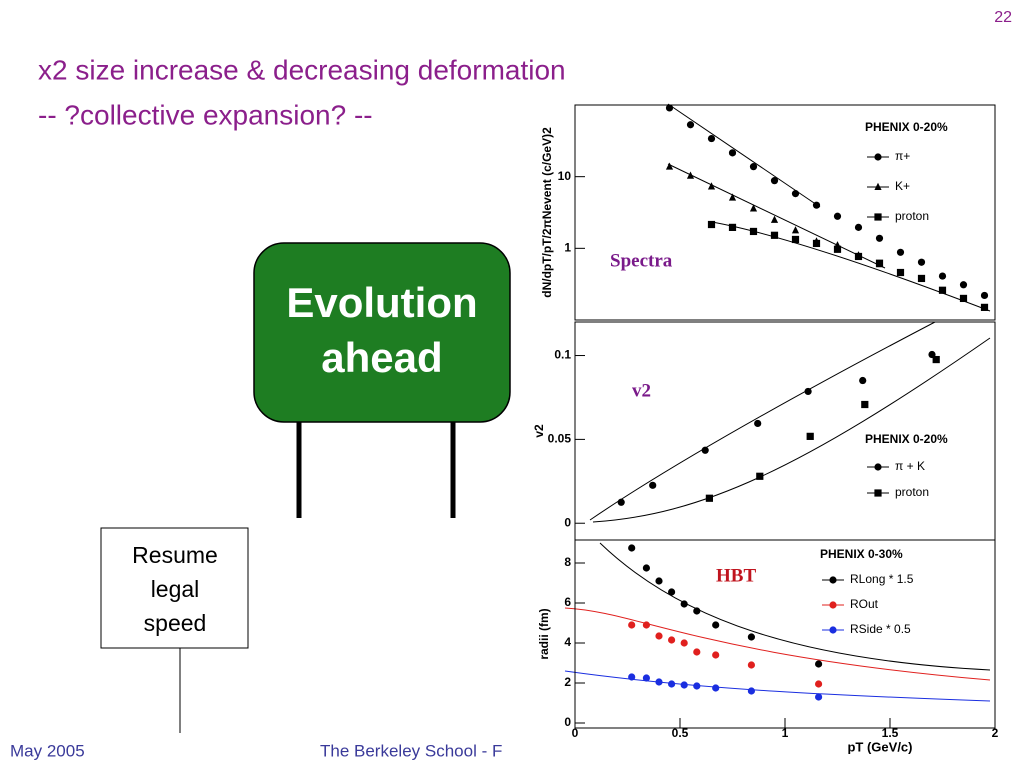  What do you see at coordinates (567, 522) in the screenshot?
I see `y-tick-label: 0` at bounding box center [567, 522].